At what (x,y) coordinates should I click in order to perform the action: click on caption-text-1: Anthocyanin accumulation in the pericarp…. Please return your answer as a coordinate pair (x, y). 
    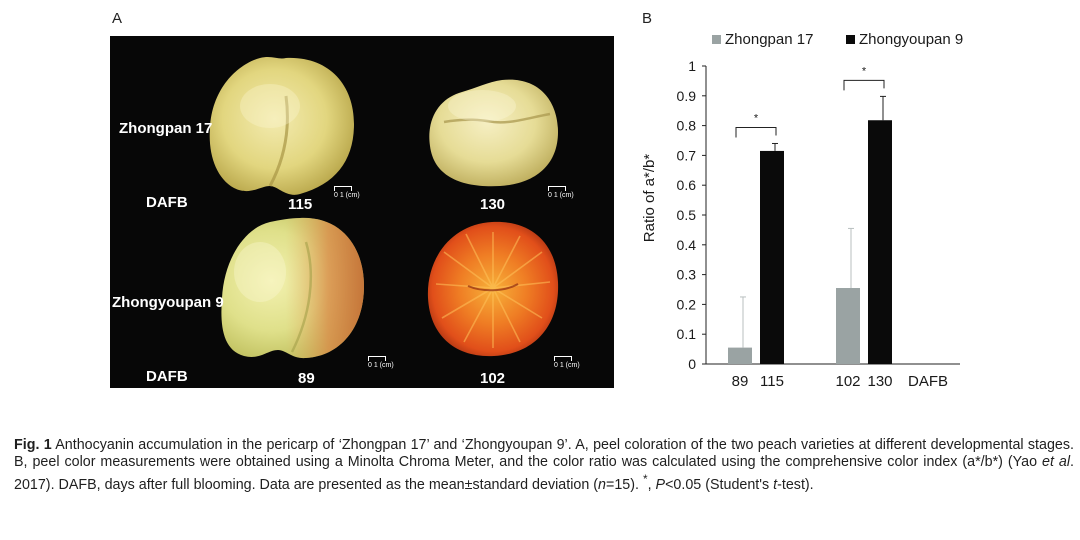
    Looking at the image, I should click on (544, 453).